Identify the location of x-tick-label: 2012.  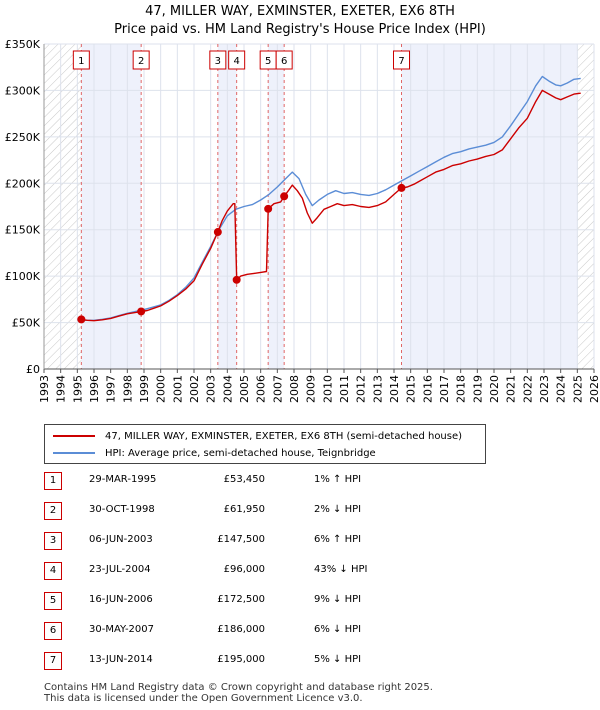
(361, 389).